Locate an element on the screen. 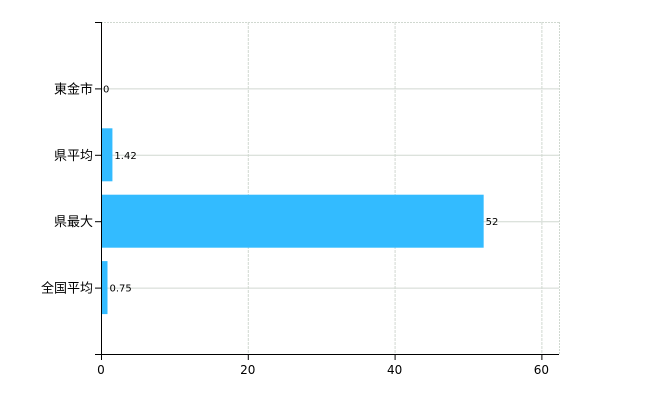  x-tick-label: 40 is located at coordinates (394, 370).